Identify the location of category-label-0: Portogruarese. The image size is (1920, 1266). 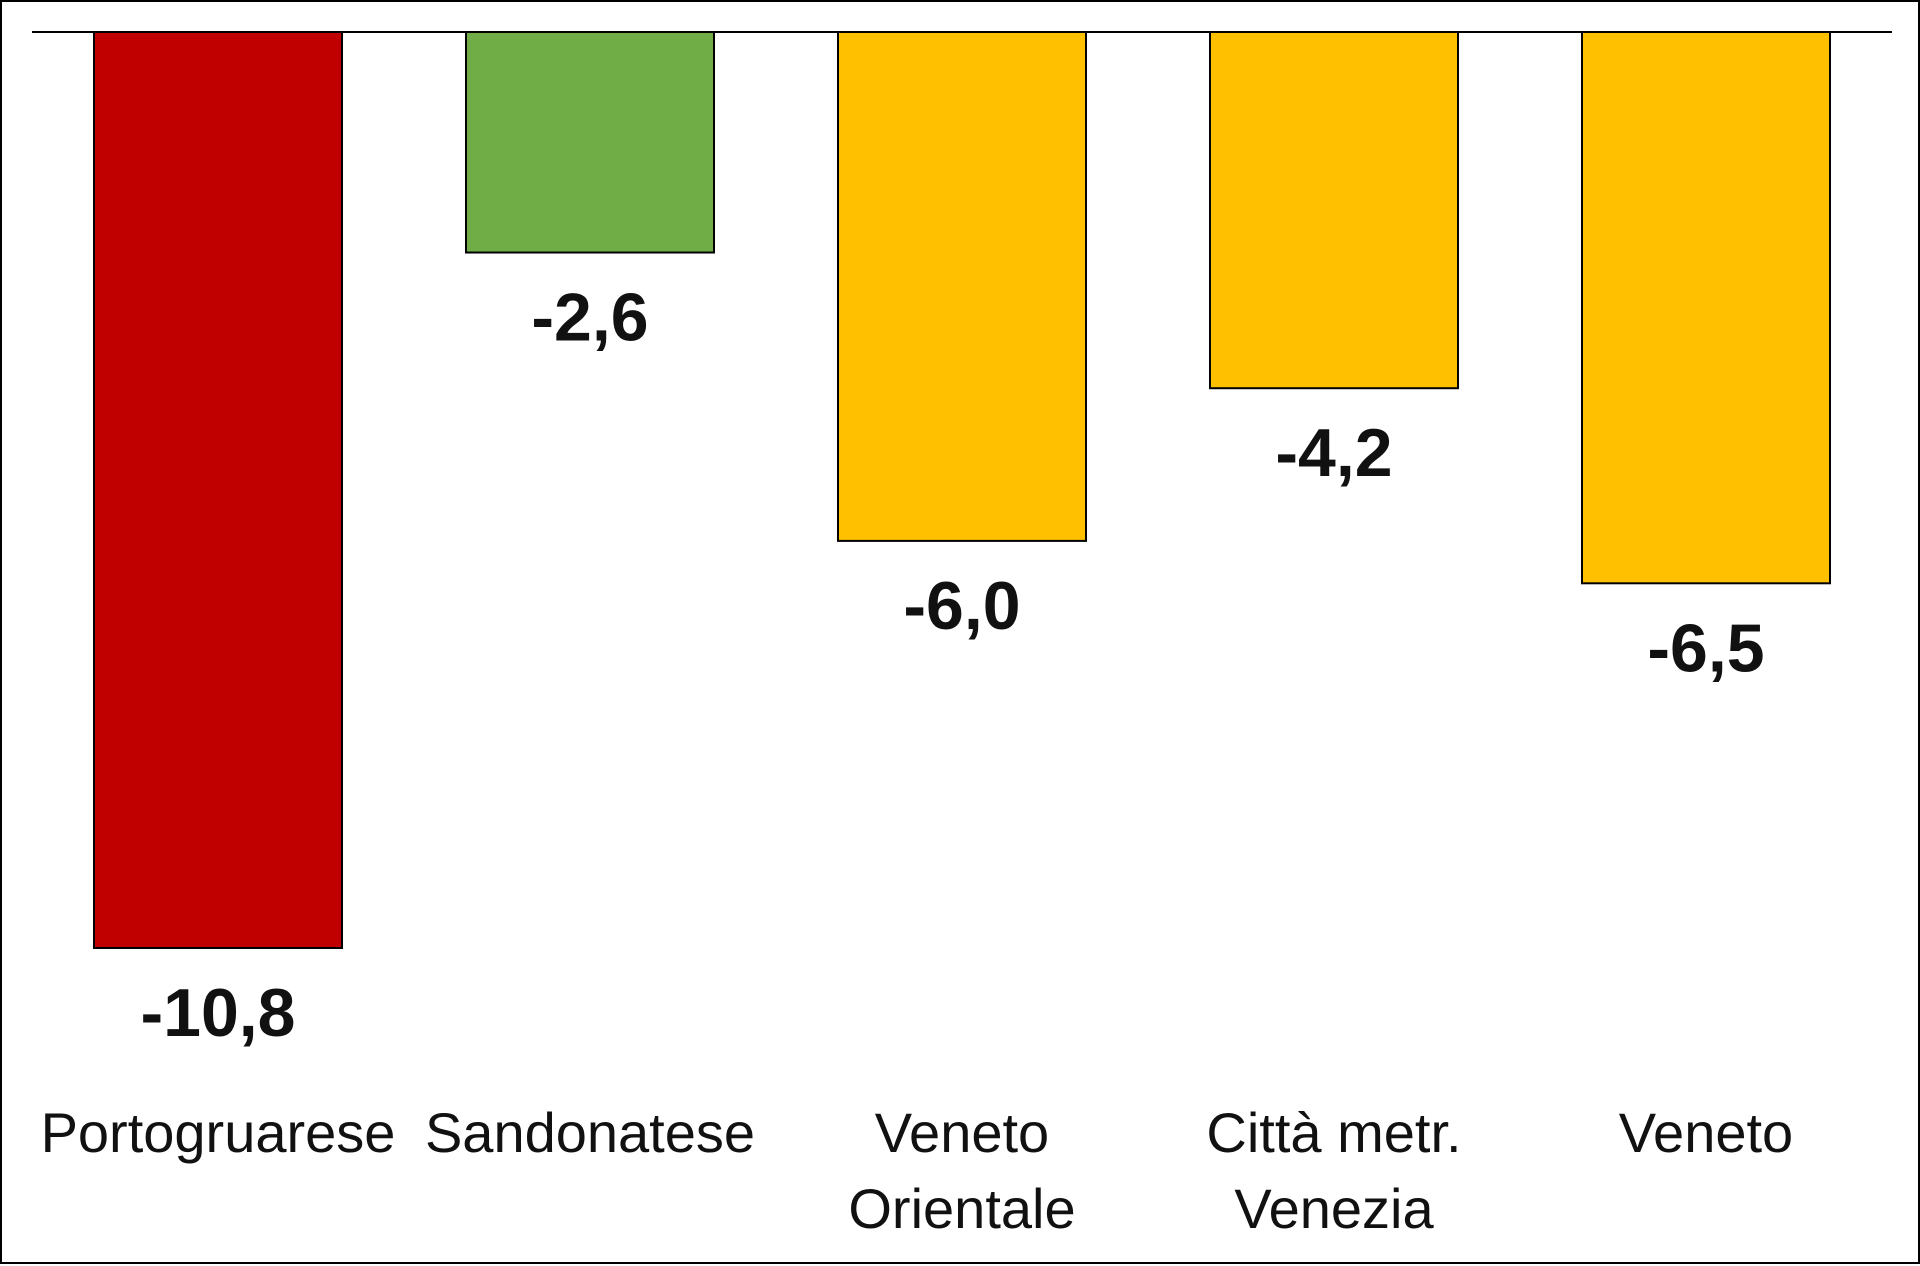
(218, 1132).